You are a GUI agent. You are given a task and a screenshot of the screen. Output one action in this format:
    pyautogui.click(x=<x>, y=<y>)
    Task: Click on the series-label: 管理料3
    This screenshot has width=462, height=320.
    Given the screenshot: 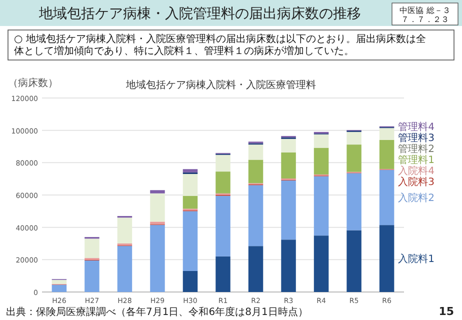 What is the action you would take?
    pyautogui.click(x=416, y=138)
    